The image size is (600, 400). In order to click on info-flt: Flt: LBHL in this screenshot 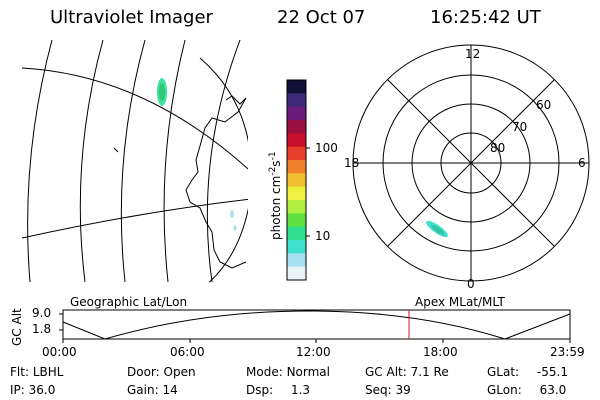, I will do `click(37, 372)`.